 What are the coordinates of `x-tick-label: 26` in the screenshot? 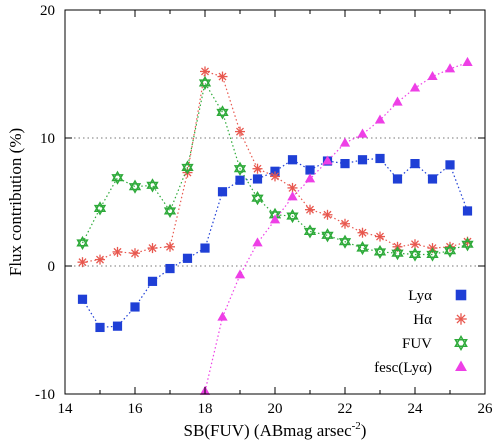 It's located at (486, 409).